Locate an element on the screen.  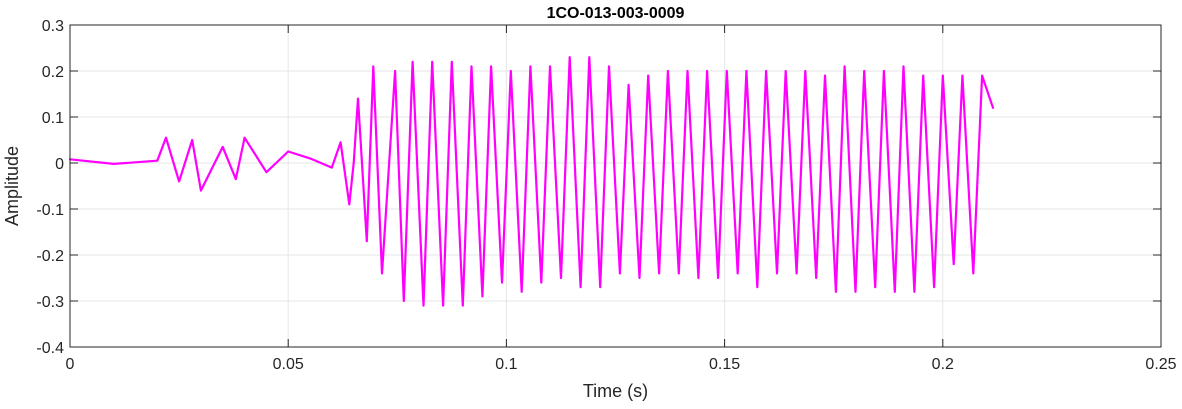
y-tick-label: -0.3 is located at coordinates (50, 302).